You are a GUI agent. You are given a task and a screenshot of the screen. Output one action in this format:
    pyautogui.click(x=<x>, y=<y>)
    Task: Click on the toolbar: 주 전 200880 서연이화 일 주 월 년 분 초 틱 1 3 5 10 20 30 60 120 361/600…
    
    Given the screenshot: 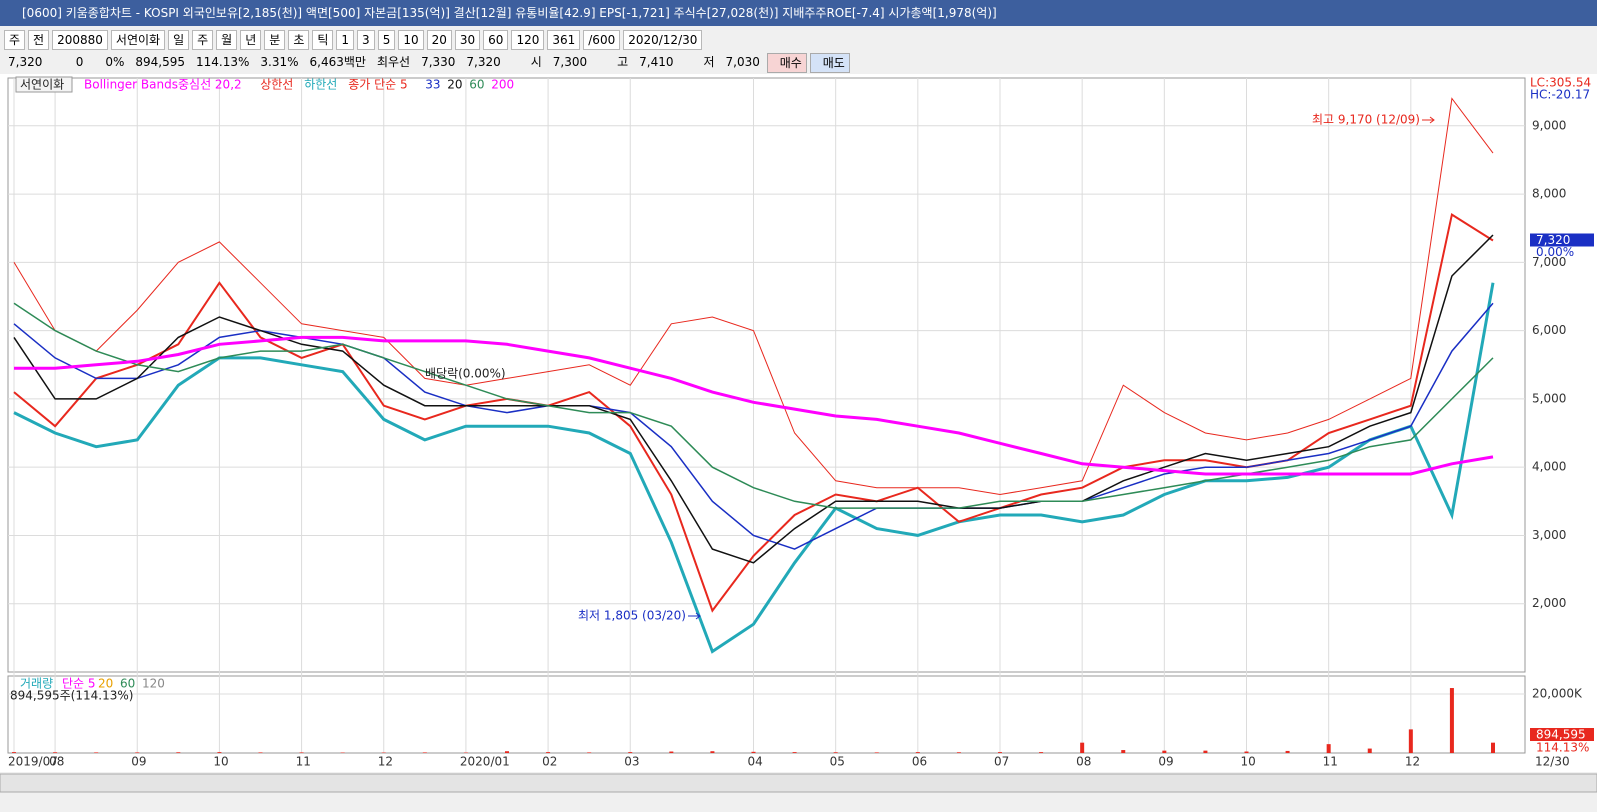 What is the action you would take?
    pyautogui.click(x=353, y=40)
    